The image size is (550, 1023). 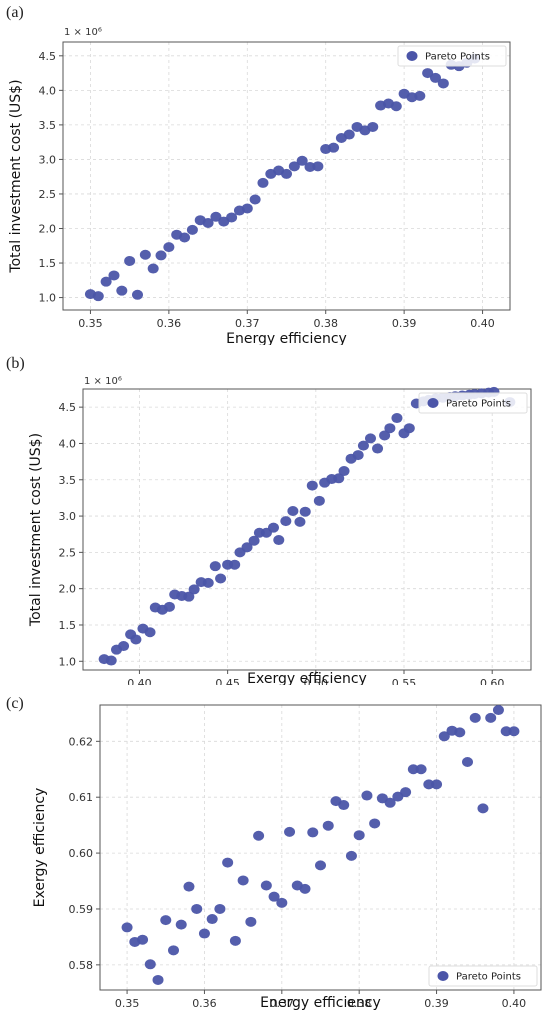 I want to click on y-tick-label: 0.61, so click(x=81, y=797).